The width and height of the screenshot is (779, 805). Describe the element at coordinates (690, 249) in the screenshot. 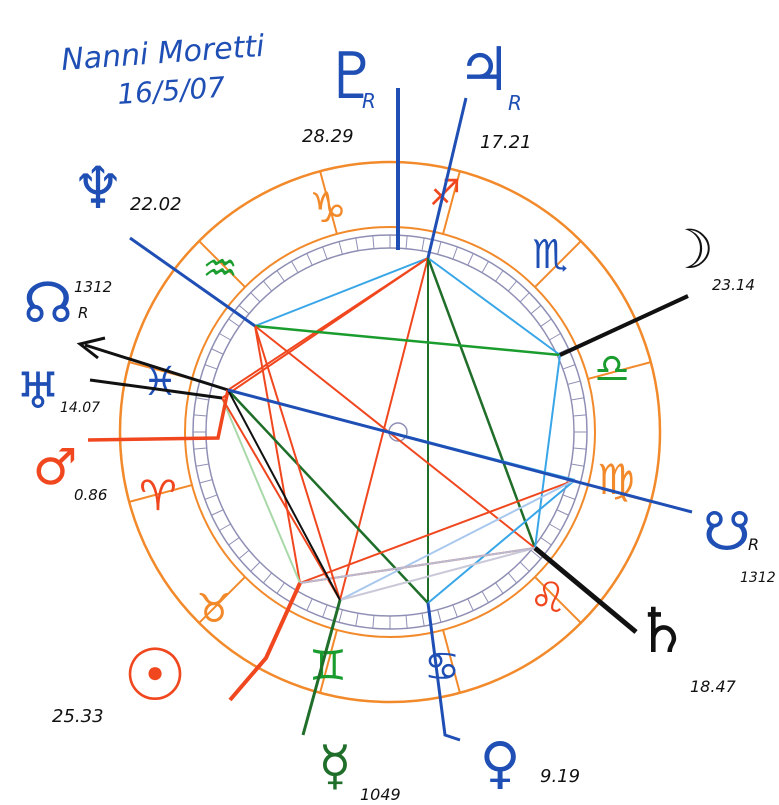

I see `moon-glyph: ☽` at that location.